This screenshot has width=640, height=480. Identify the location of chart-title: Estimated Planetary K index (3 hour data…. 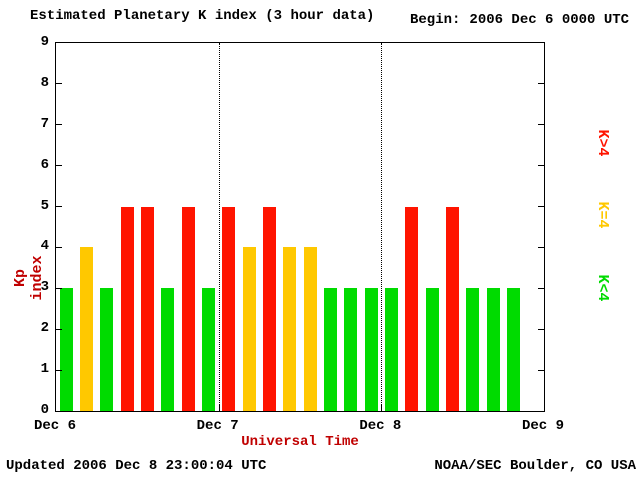
(202, 16).